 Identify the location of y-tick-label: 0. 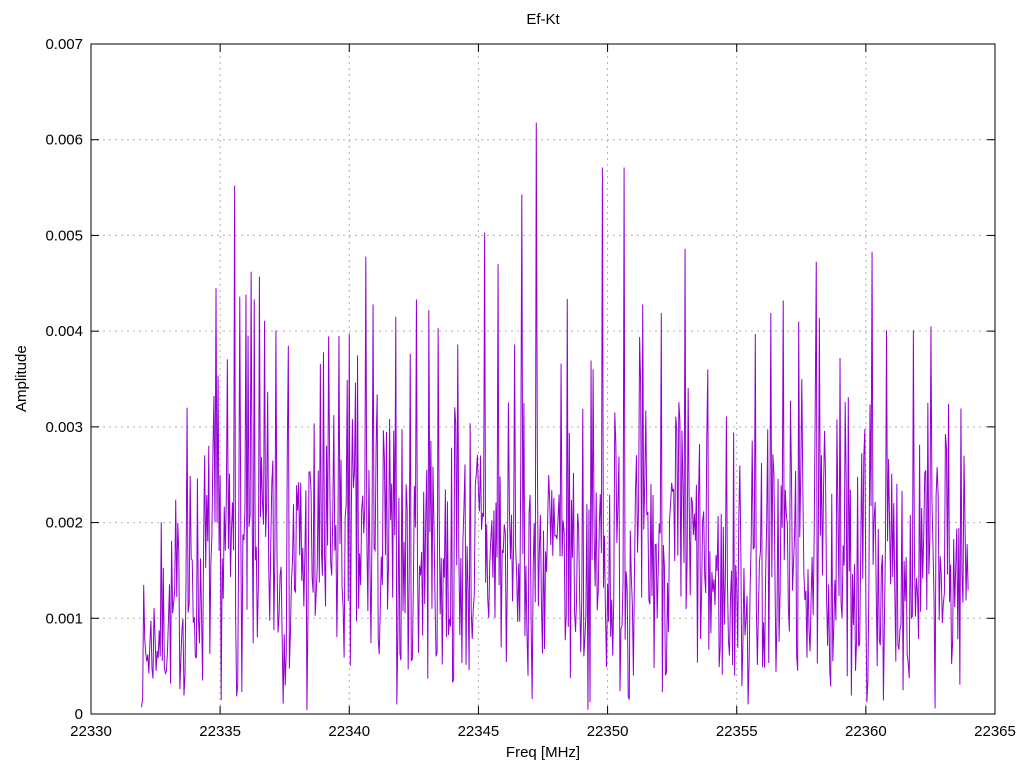
(79, 714).